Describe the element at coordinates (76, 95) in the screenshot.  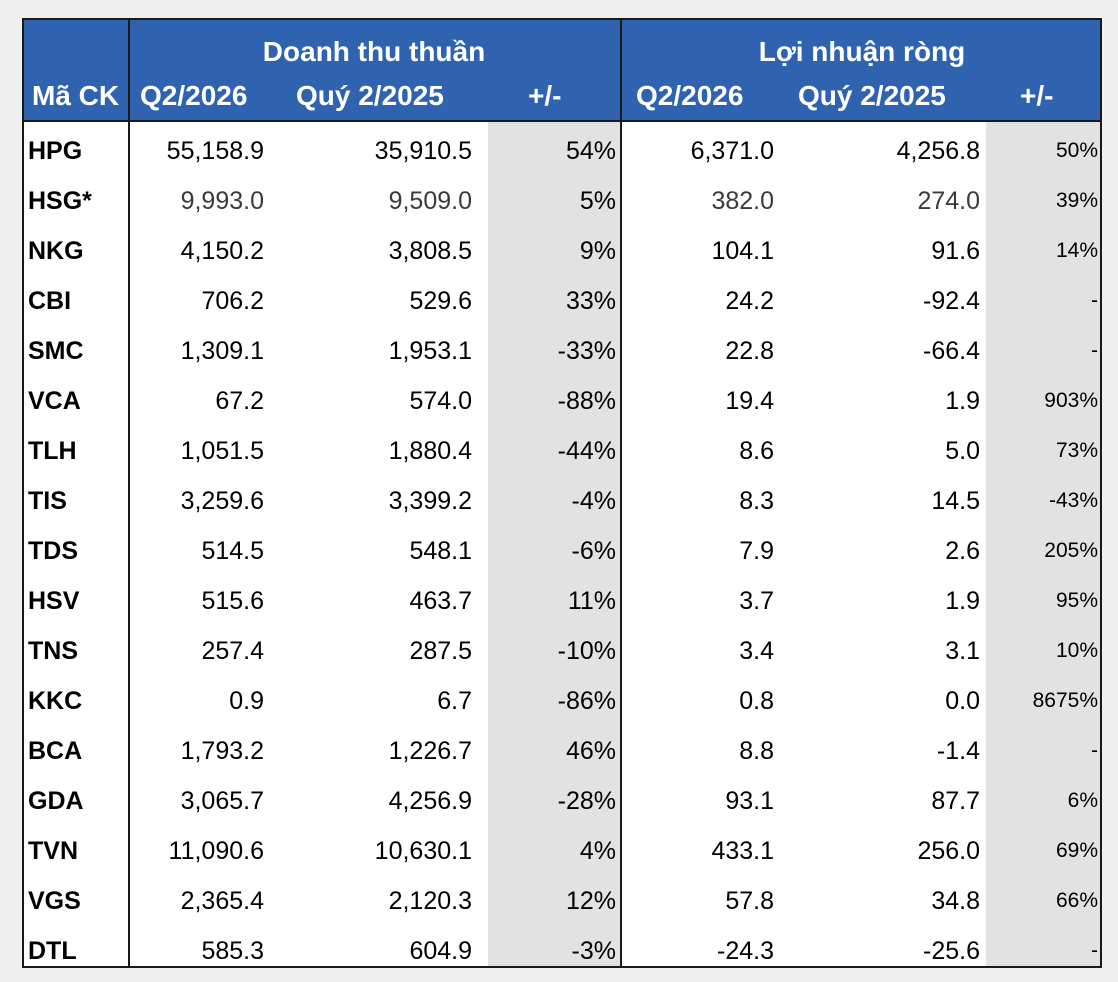
I see `col-header-code: Mã CK` at that location.